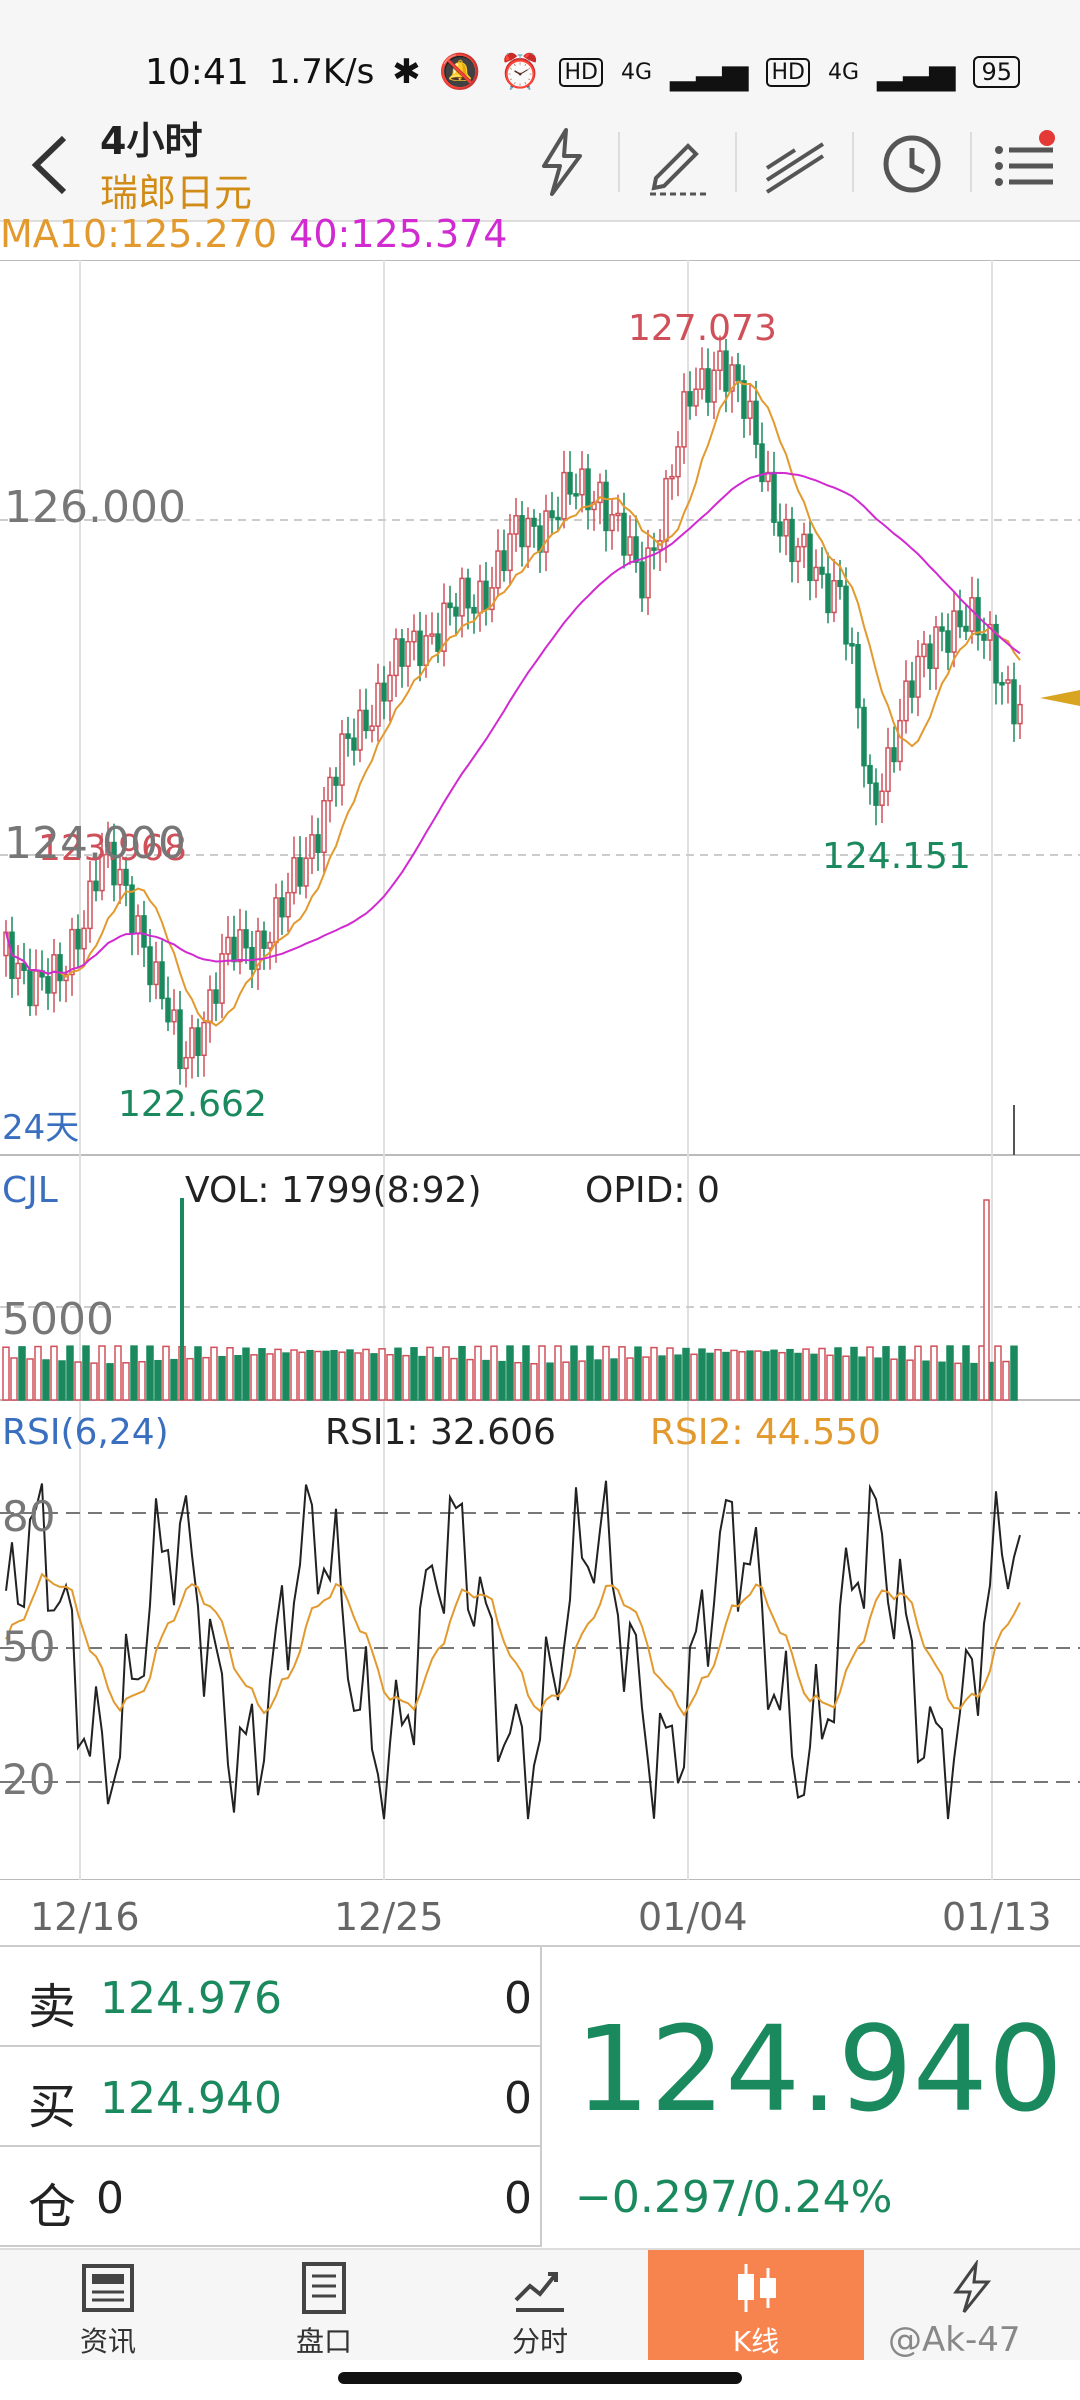  What do you see at coordinates (540, 2378) in the screenshot?
I see `home-indicator` at bounding box center [540, 2378].